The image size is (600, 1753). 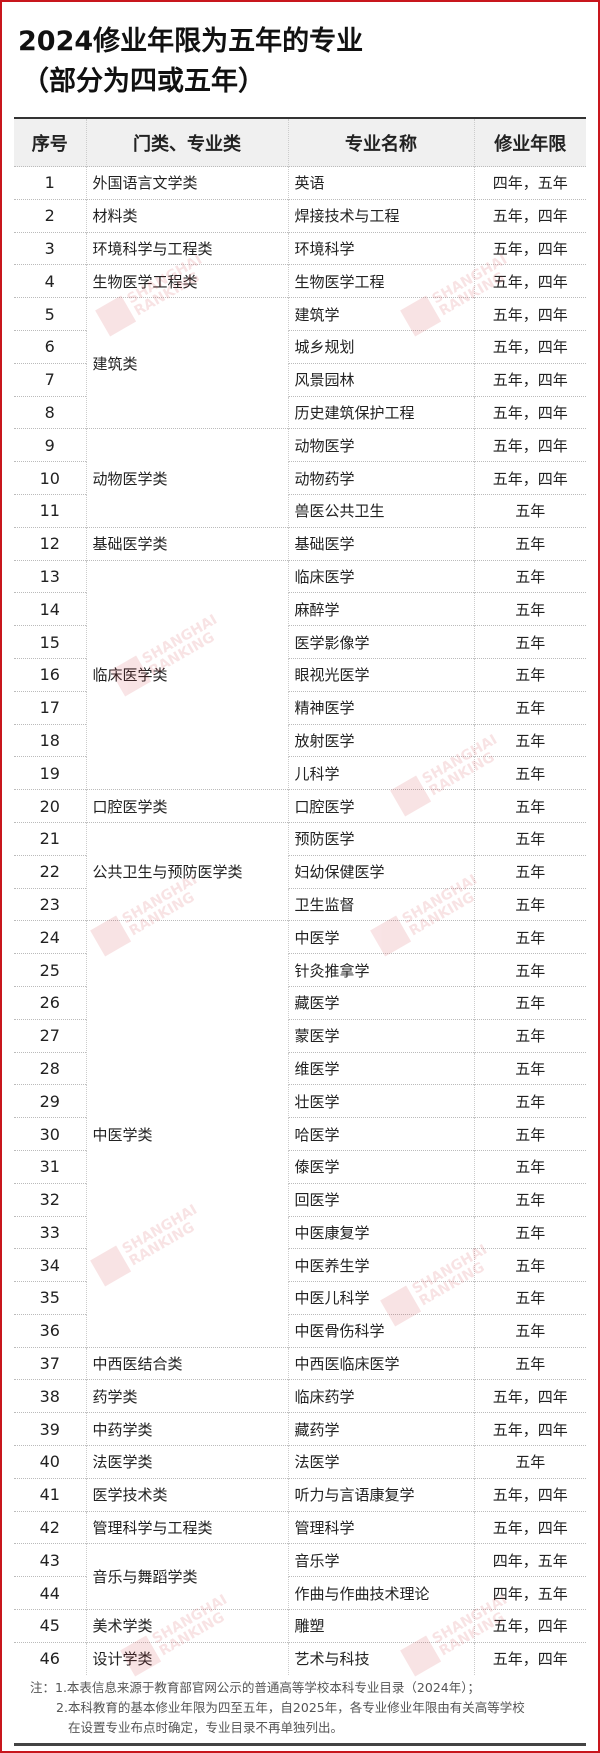 I want to click on table-row: 39 中药学类 藏药学 五年，四年, so click(x=300, y=1429).